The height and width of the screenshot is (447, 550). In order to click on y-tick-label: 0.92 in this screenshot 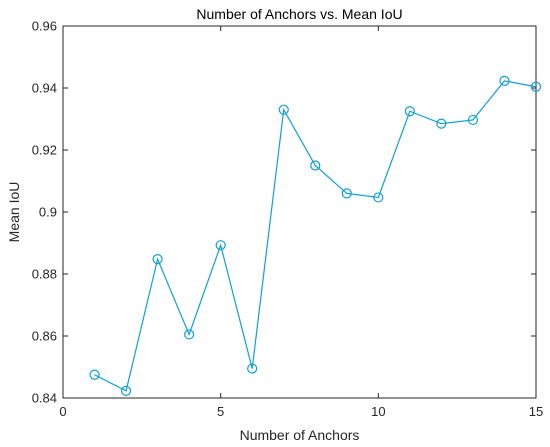, I will do `click(44, 150)`.